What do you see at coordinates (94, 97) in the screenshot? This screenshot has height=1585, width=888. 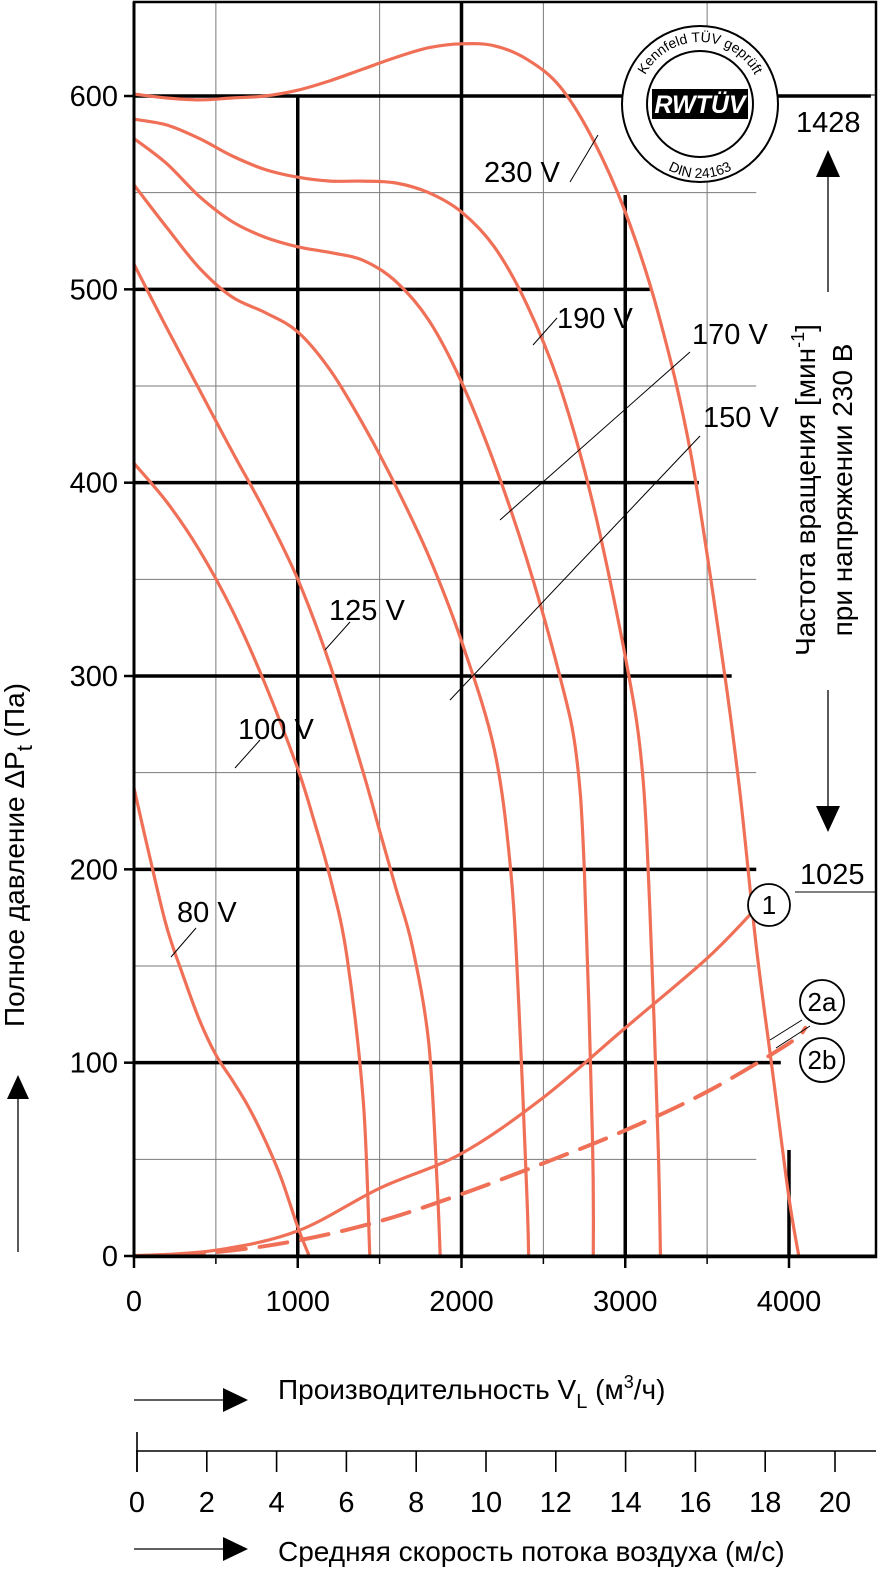 I see `y-tick-label: 600` at bounding box center [94, 97].